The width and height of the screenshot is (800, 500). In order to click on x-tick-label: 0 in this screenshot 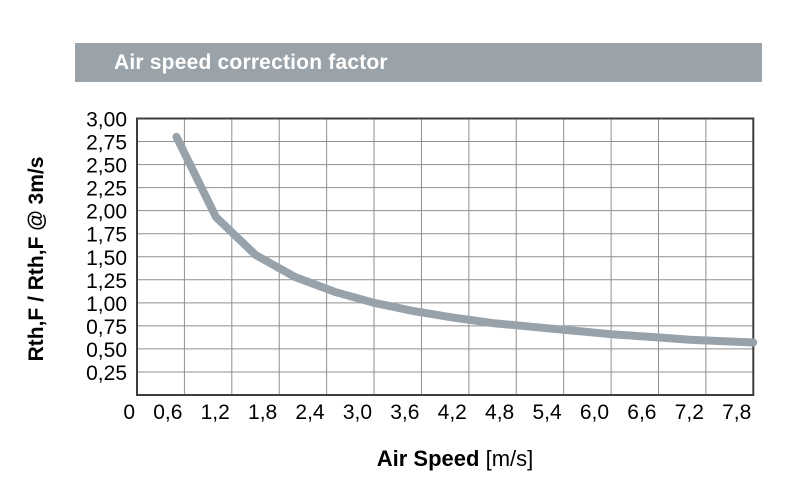, I will do `click(129, 412)`.